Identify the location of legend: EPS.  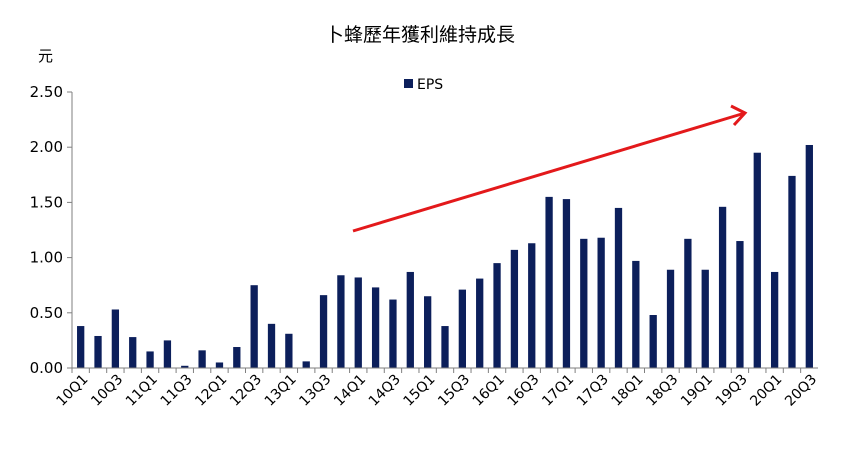
(423, 85).